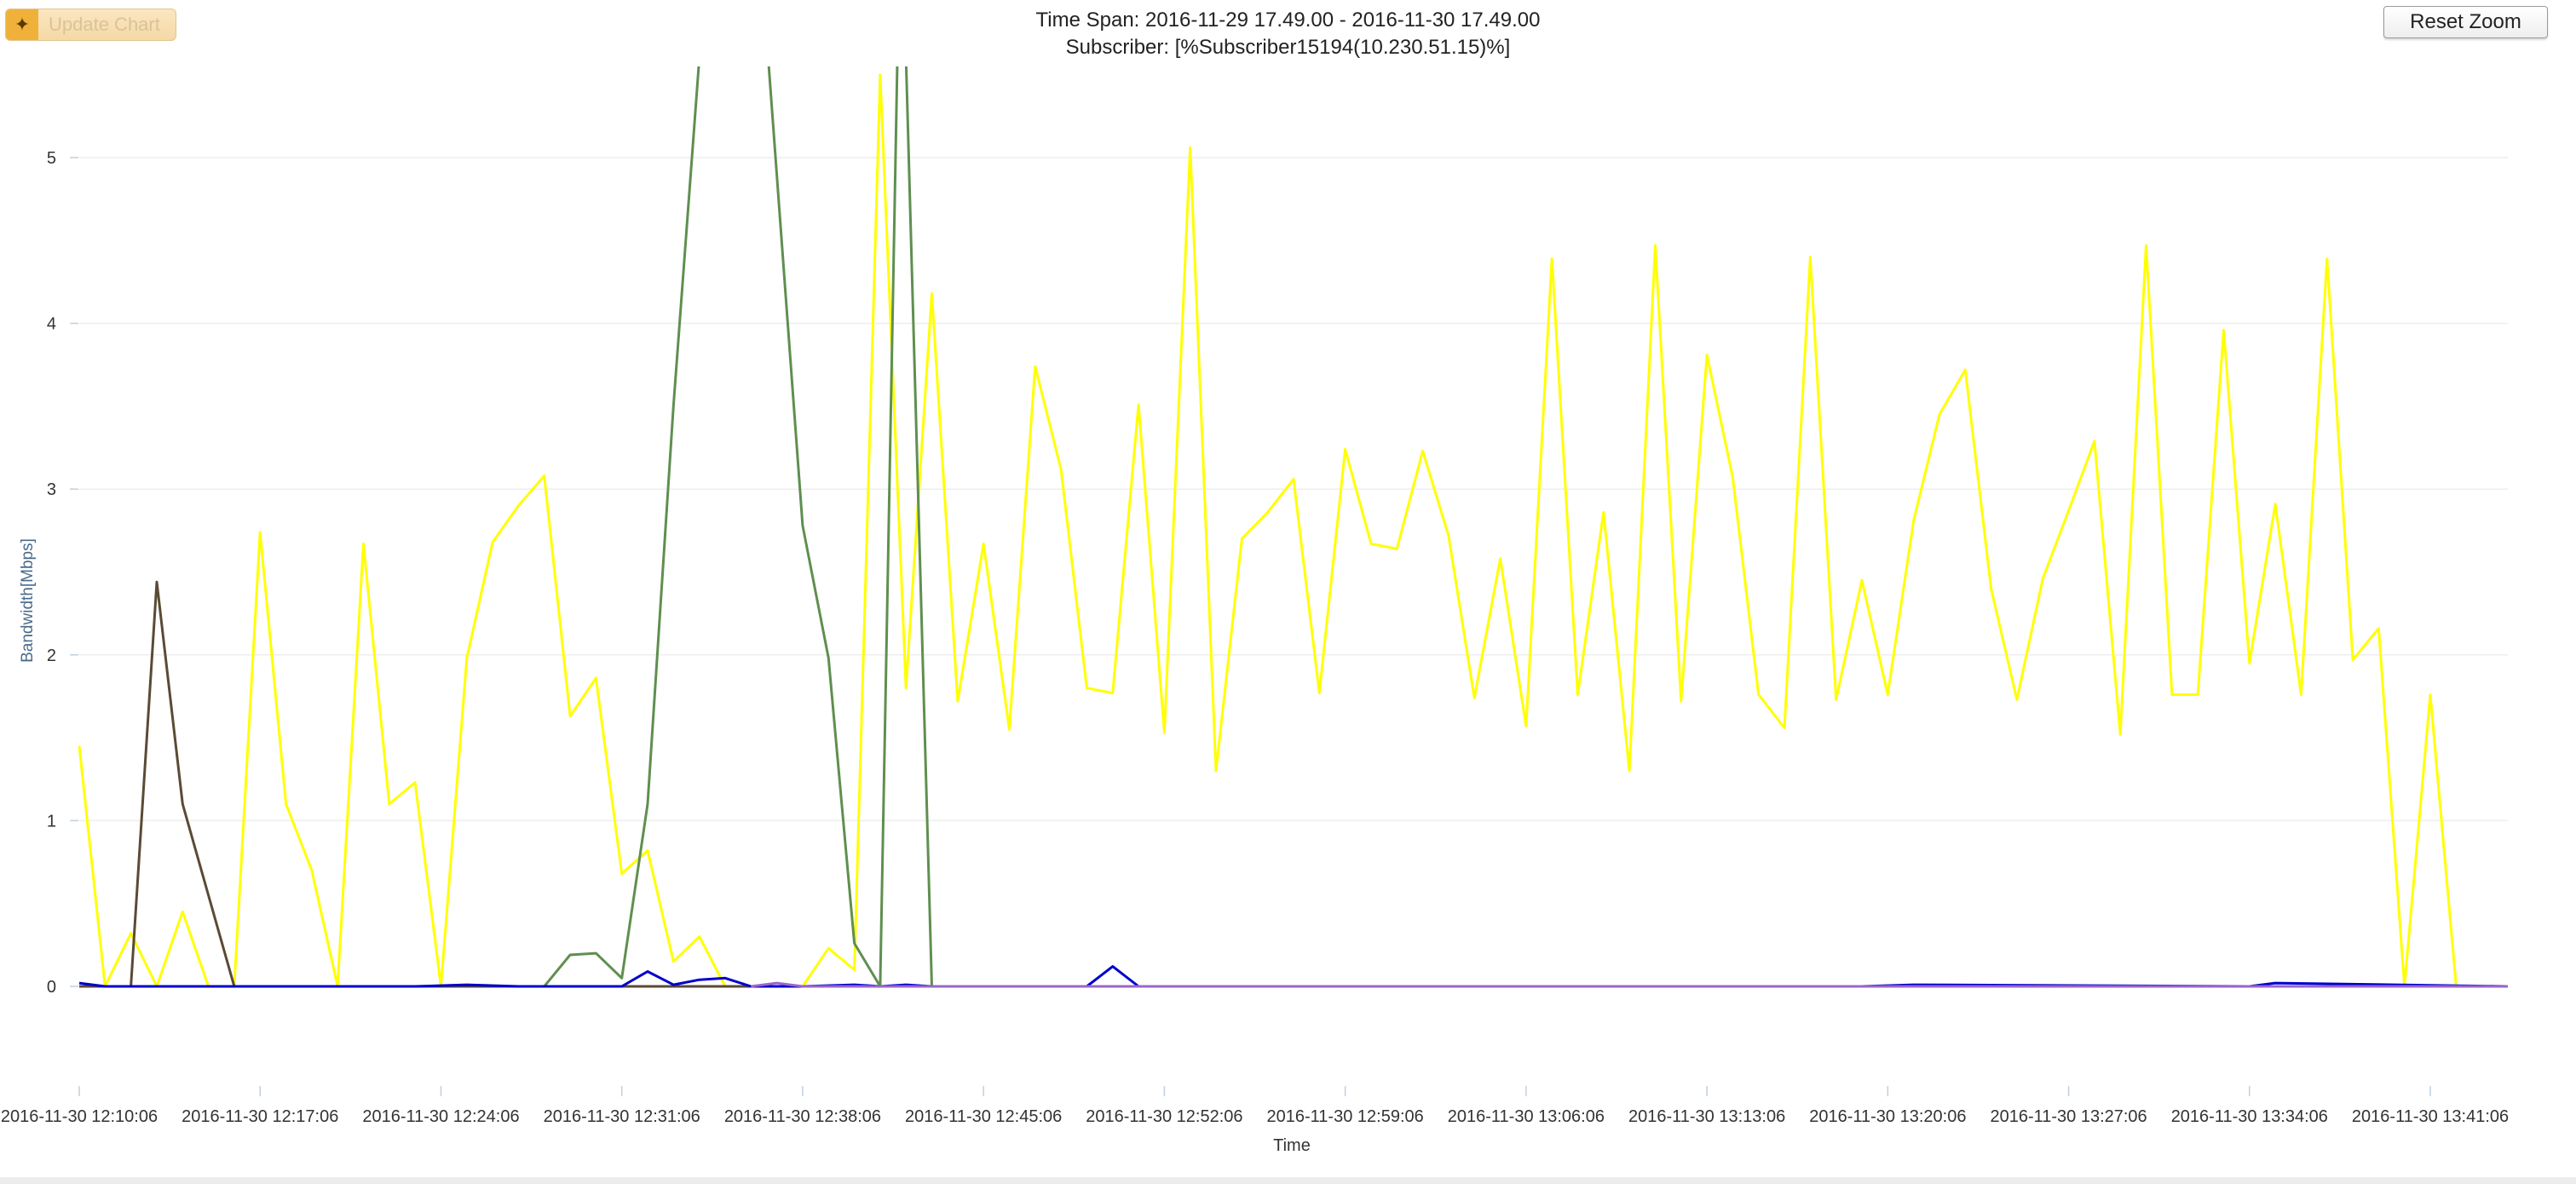  Describe the element at coordinates (104, 24) in the screenshot. I see `update-chart-label: Update Chart` at that location.